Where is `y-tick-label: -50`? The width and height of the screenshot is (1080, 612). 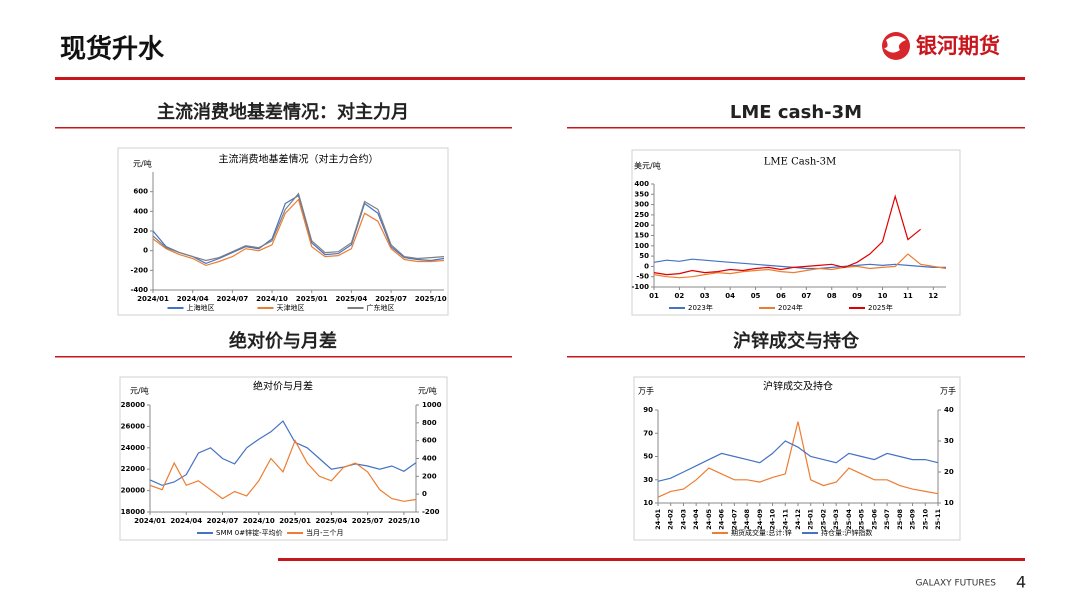 y-tick-label: -50 is located at coordinates (642, 277).